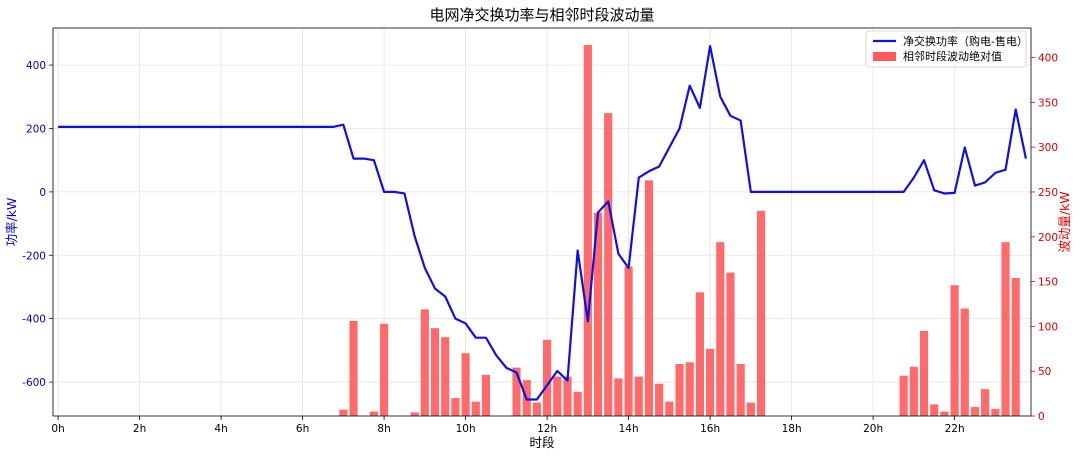 This screenshot has width=1080, height=457. What do you see at coordinates (34, 383) in the screenshot?
I see `y-left-tick-label: -600` at bounding box center [34, 383].